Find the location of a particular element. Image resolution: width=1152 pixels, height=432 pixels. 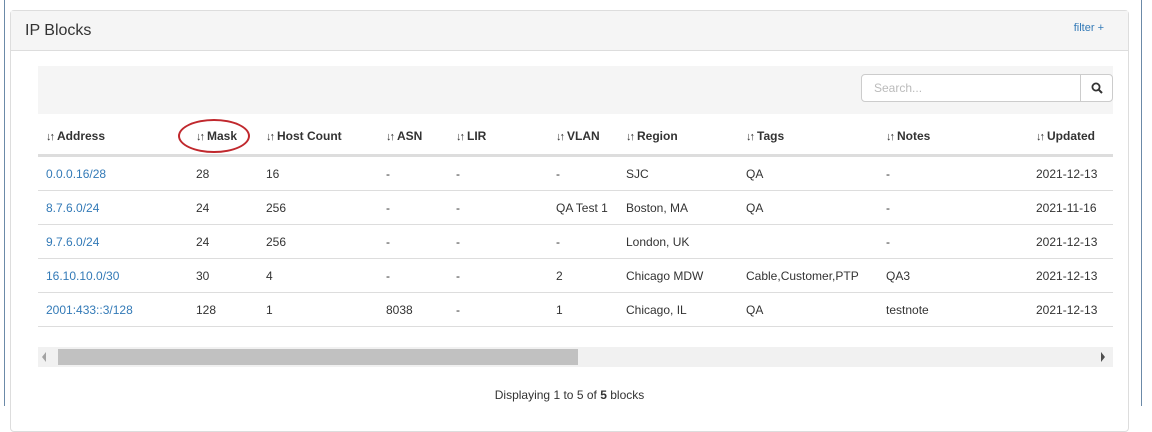

column-label: LIR is located at coordinates (477, 135).